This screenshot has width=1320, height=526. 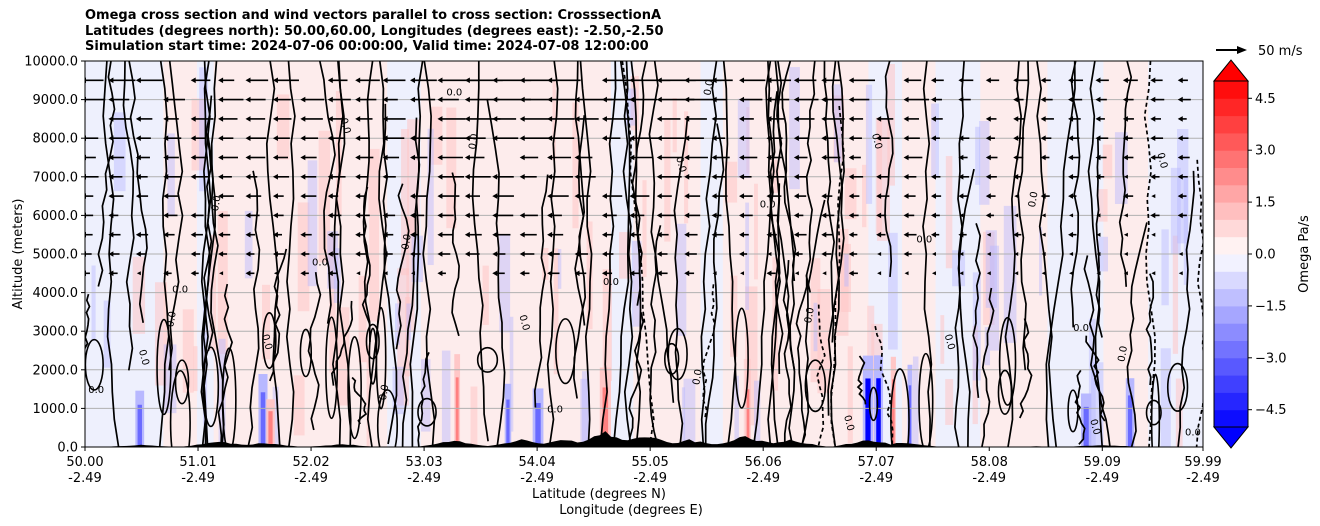 What do you see at coordinates (211, 387) in the screenshot?
I see `zero-contour-loop` at bounding box center [211, 387].